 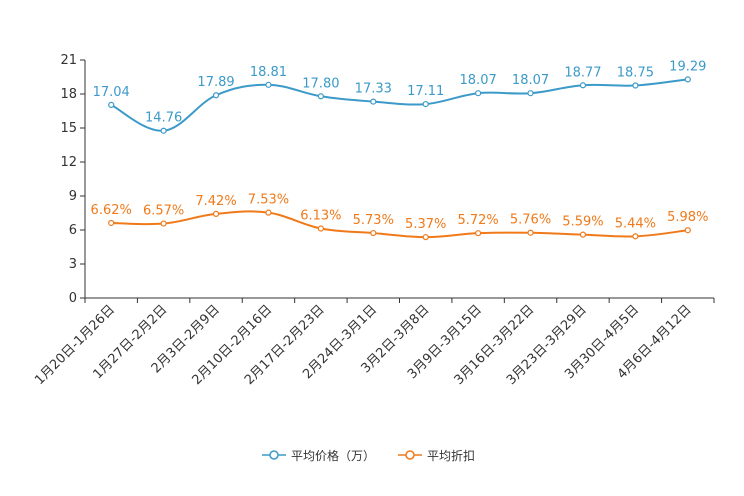 What do you see at coordinates (333, 455) in the screenshot?
I see `legend-label: 平均价格（万）` at bounding box center [333, 455].